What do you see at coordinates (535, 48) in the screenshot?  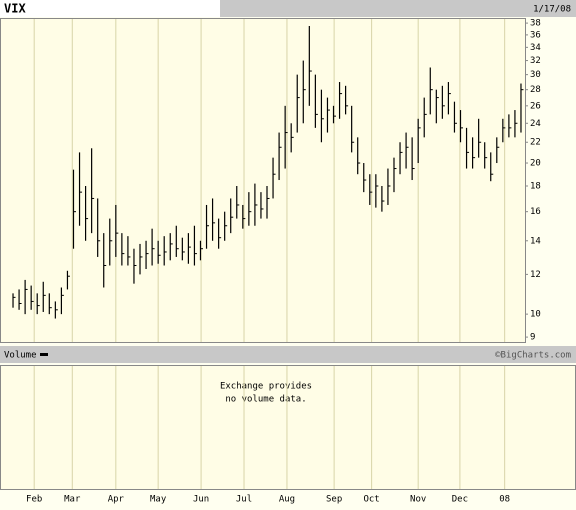 I see `y-tick-label: 34` at bounding box center [535, 48].